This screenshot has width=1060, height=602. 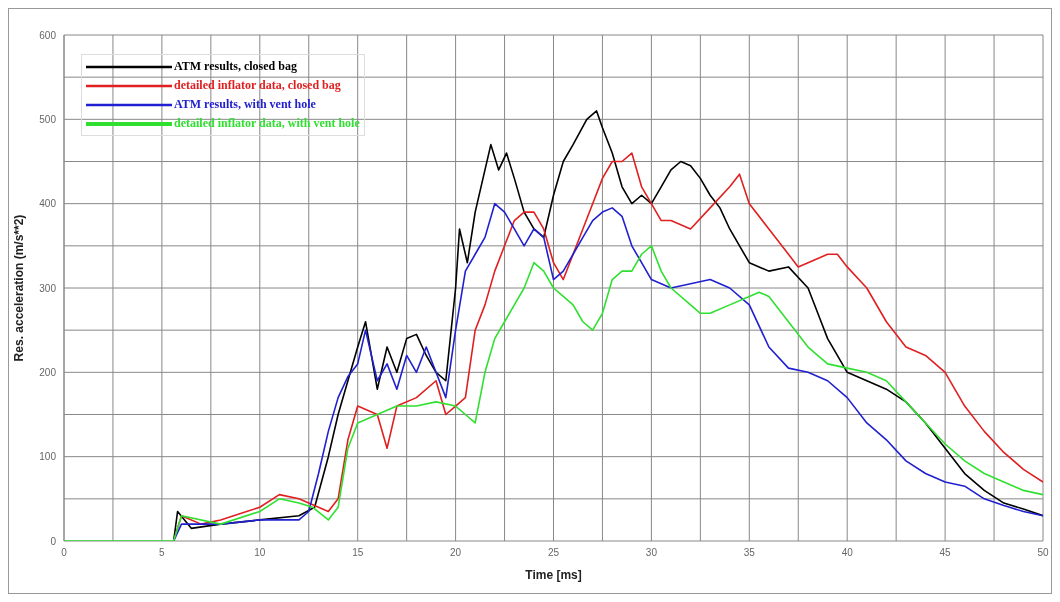 I want to click on x-tick-label: 5, so click(x=162, y=553).